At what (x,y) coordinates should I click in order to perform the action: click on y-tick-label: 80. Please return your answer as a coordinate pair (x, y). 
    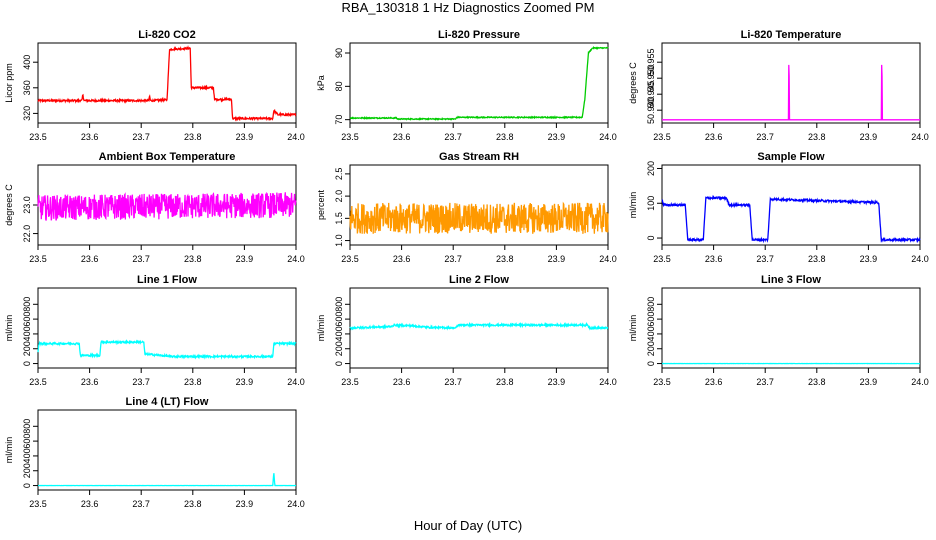
    Looking at the image, I should click on (339, 86).